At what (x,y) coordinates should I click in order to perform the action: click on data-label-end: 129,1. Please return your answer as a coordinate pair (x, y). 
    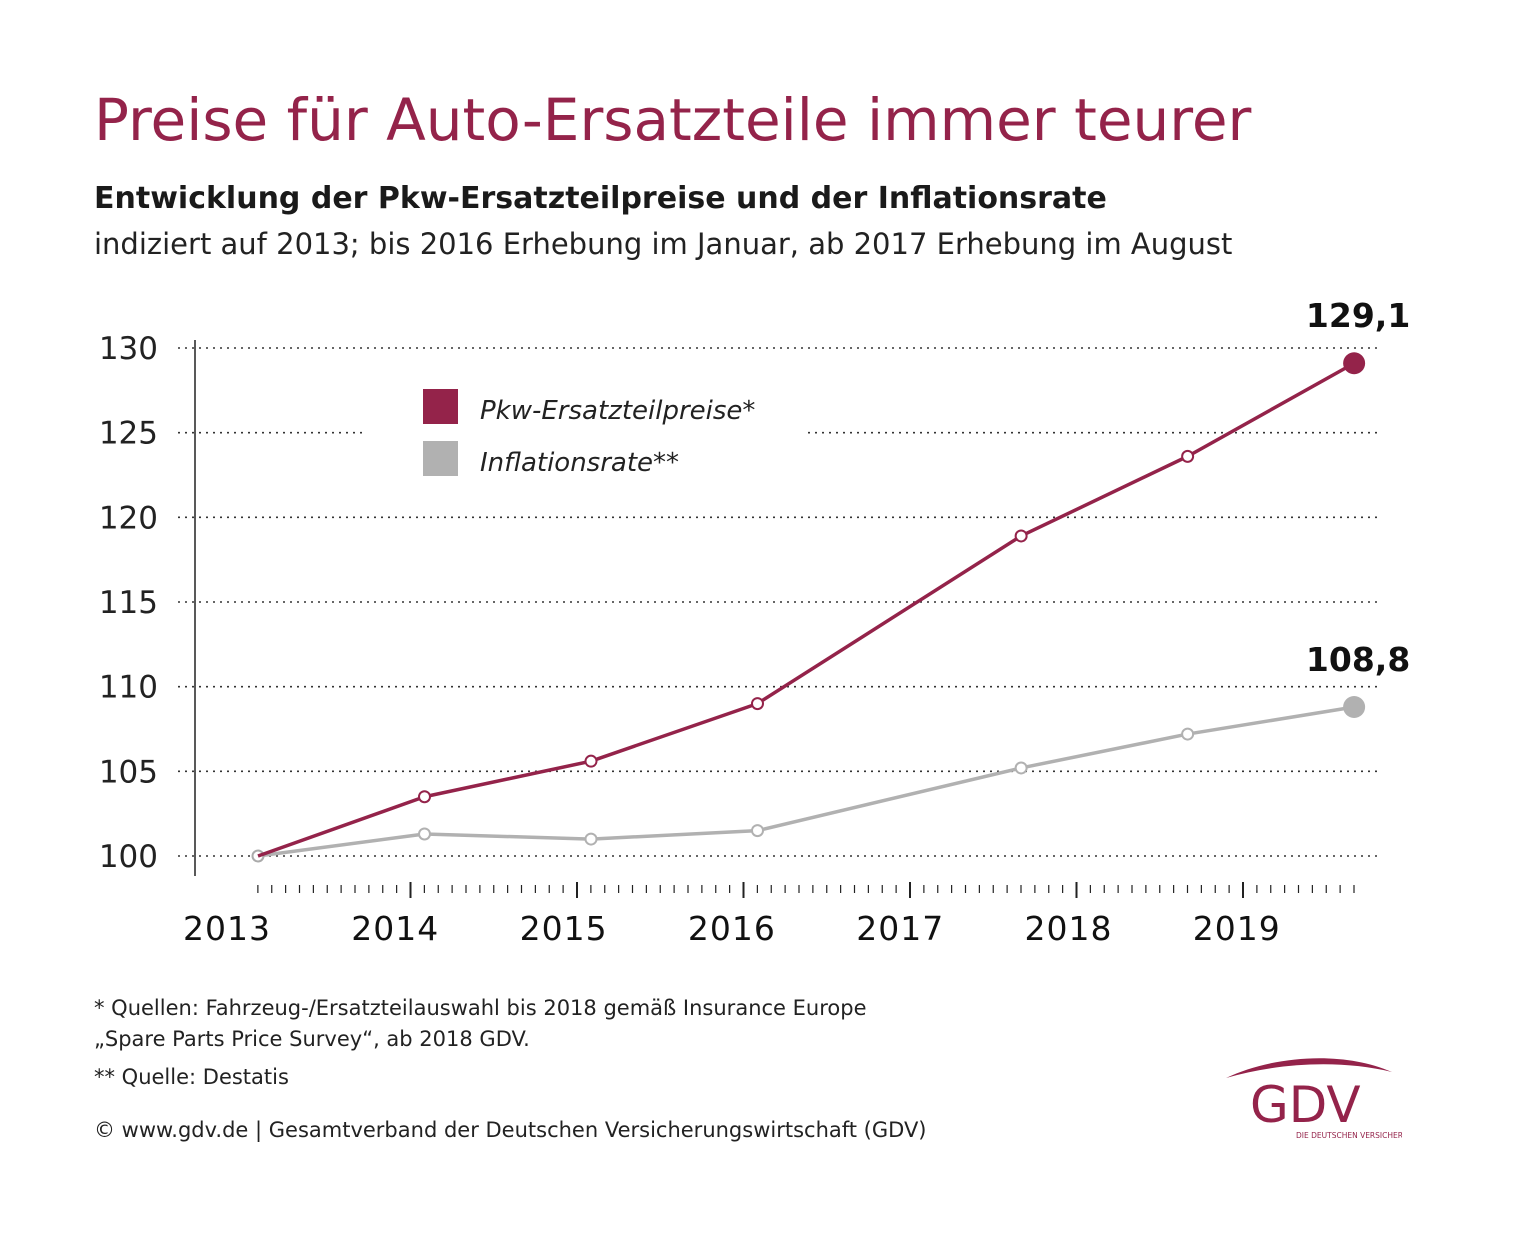
    Looking at the image, I should click on (1358, 315).